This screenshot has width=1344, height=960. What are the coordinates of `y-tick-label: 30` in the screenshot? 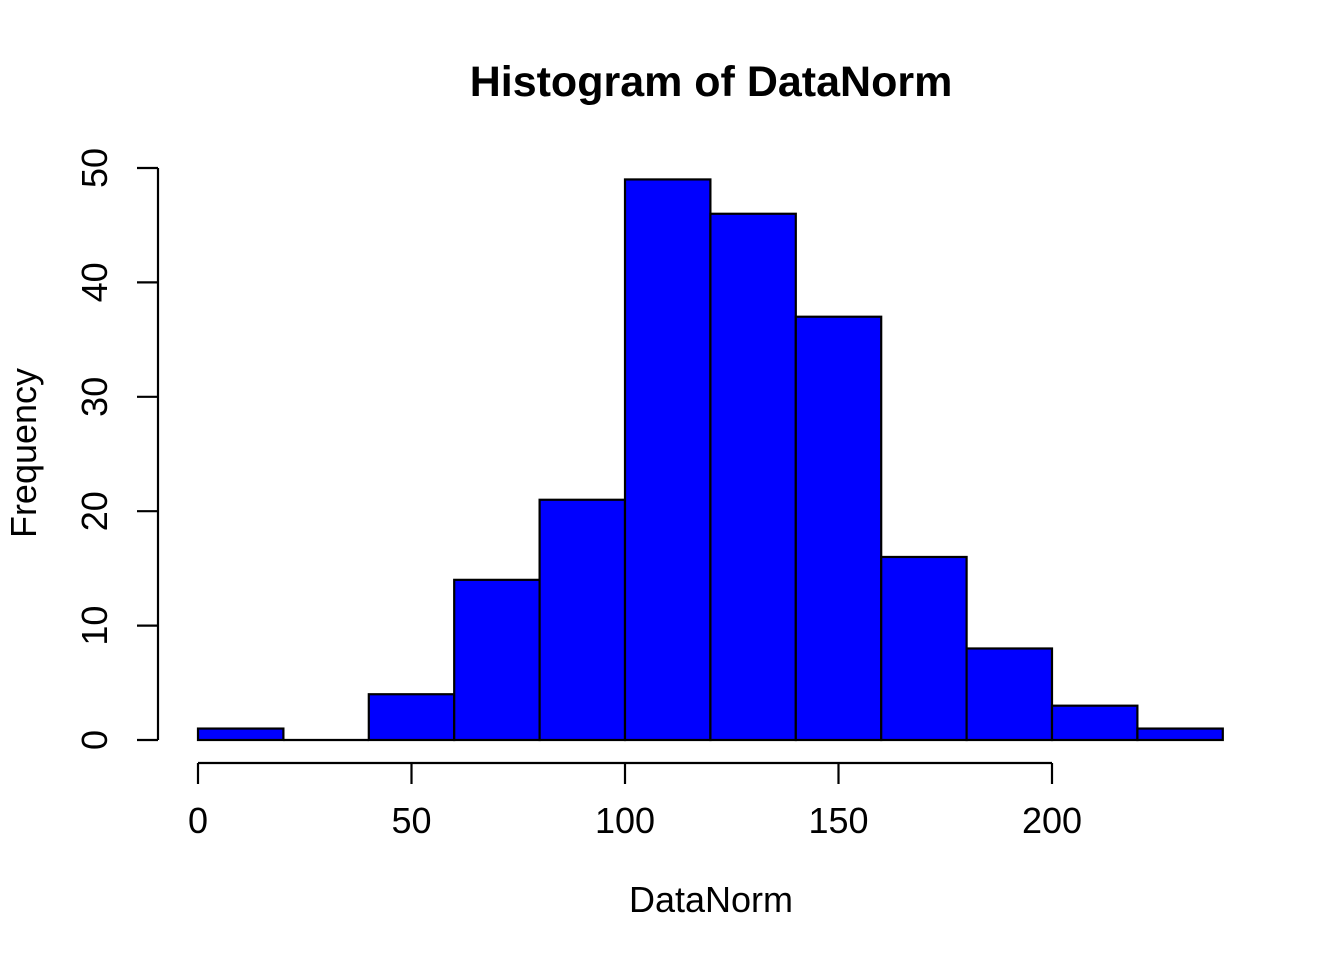 It's located at (94, 397).